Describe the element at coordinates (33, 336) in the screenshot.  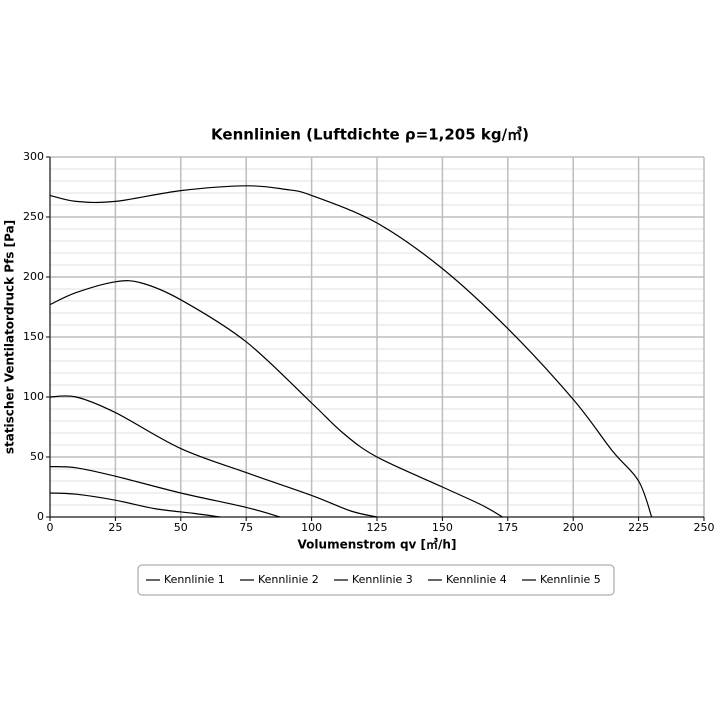
I see `y-tick-label: 150` at that location.